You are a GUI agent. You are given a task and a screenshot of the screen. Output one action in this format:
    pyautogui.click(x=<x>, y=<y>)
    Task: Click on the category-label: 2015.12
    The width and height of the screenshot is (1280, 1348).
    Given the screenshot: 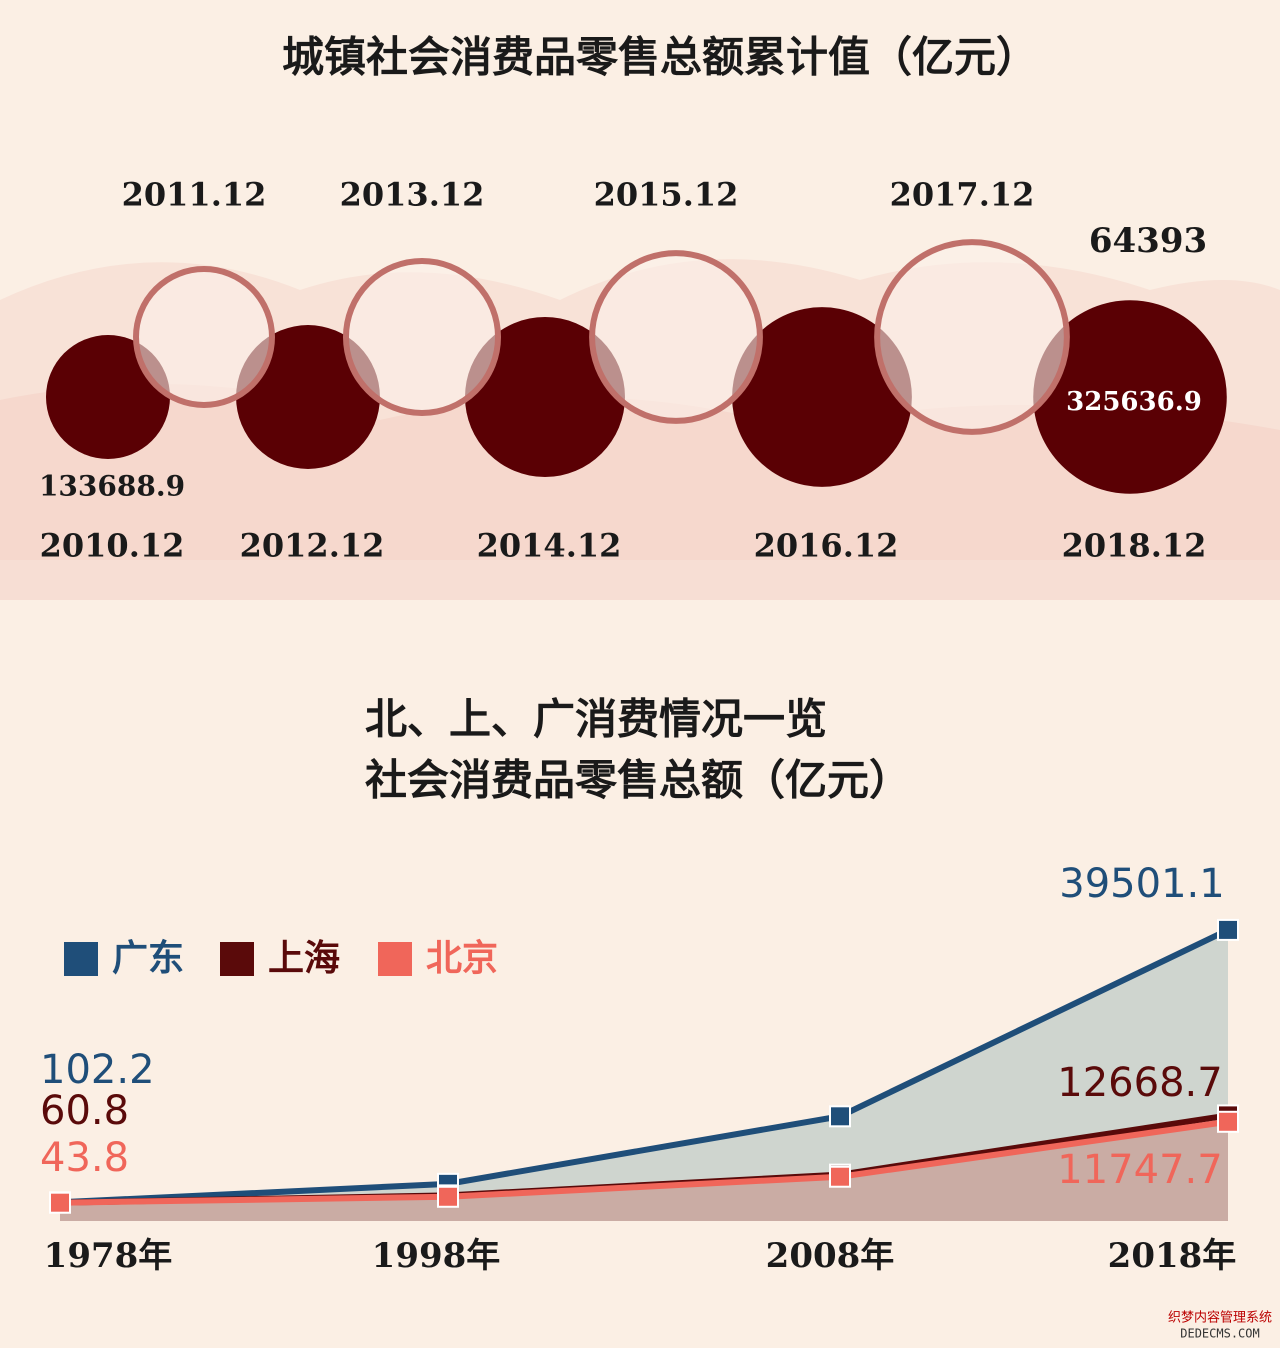 What is the action you would take?
    pyautogui.click(x=666, y=195)
    